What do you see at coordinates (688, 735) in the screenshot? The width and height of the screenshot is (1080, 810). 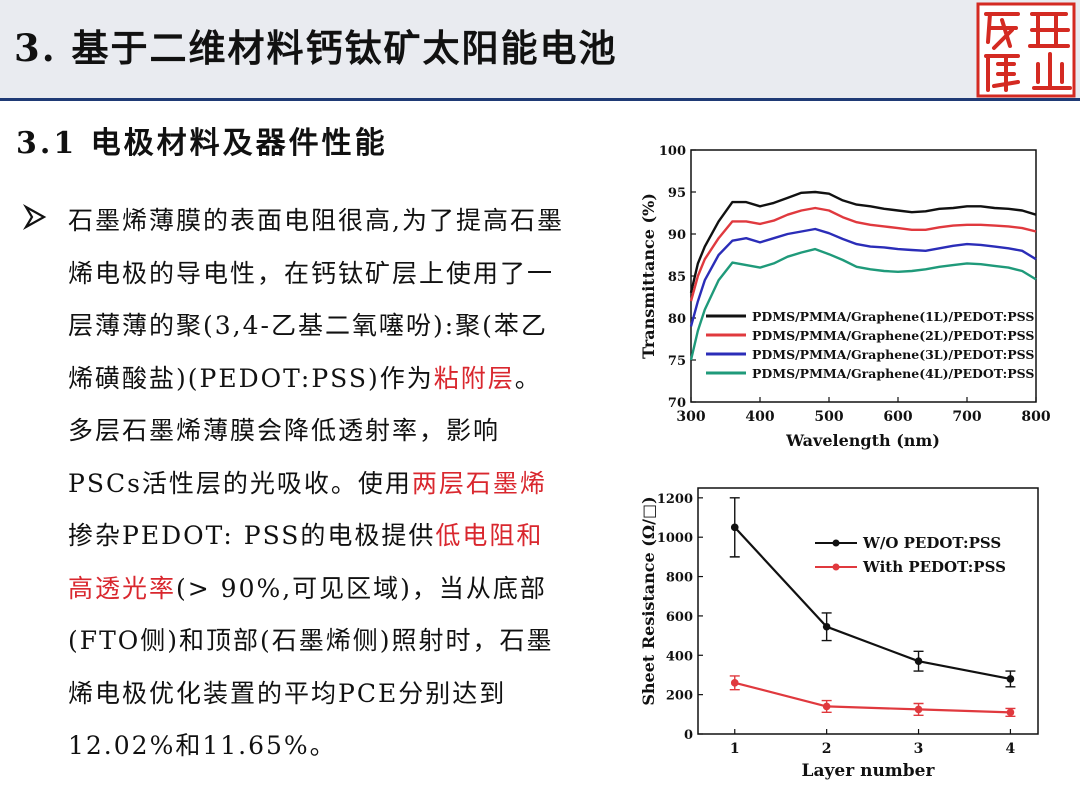 I see `y-tick-label: 0` at bounding box center [688, 735].